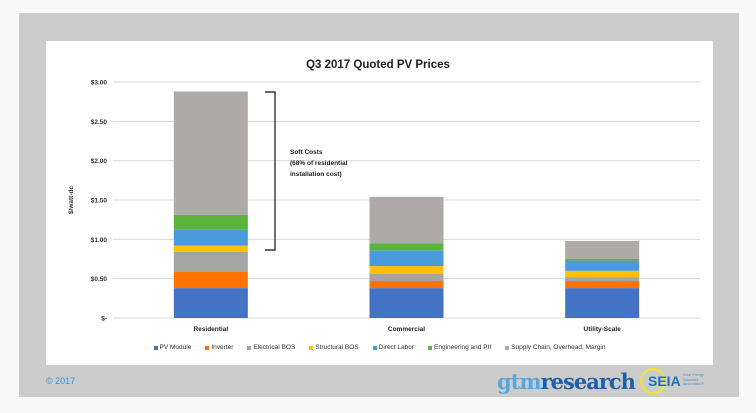 This screenshot has width=756, height=413. Describe the element at coordinates (99, 240) in the screenshot. I see `y-tick-label: $1.00` at that location.